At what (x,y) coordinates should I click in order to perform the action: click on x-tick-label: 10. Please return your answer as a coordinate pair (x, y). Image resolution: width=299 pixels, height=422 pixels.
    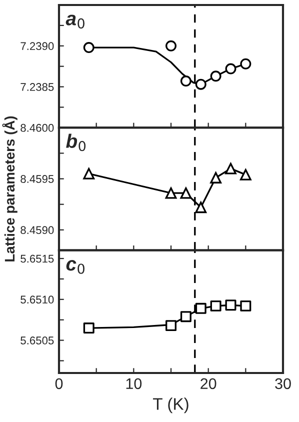
    Looking at the image, I should click on (134, 384).